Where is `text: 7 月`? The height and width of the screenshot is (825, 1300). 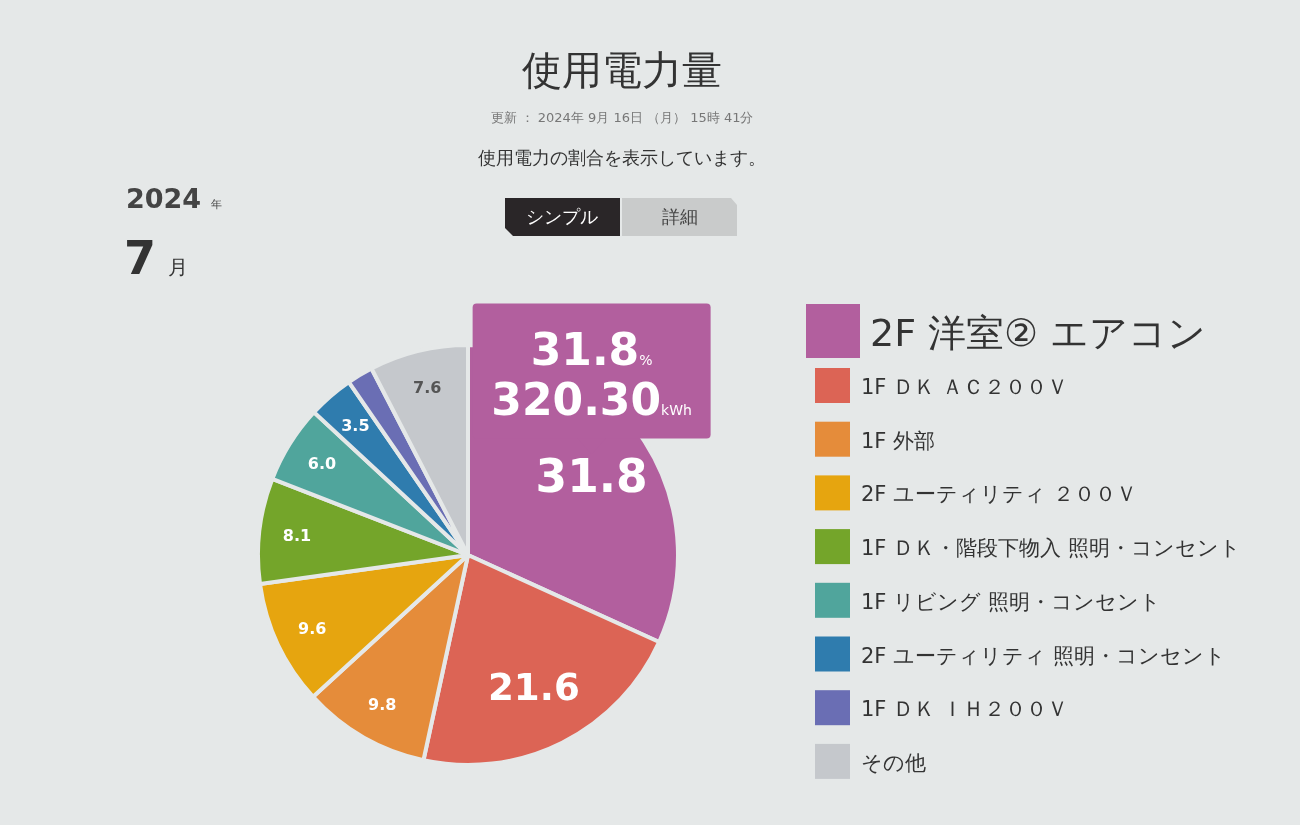 text: 7 月 is located at coordinates (156, 258).